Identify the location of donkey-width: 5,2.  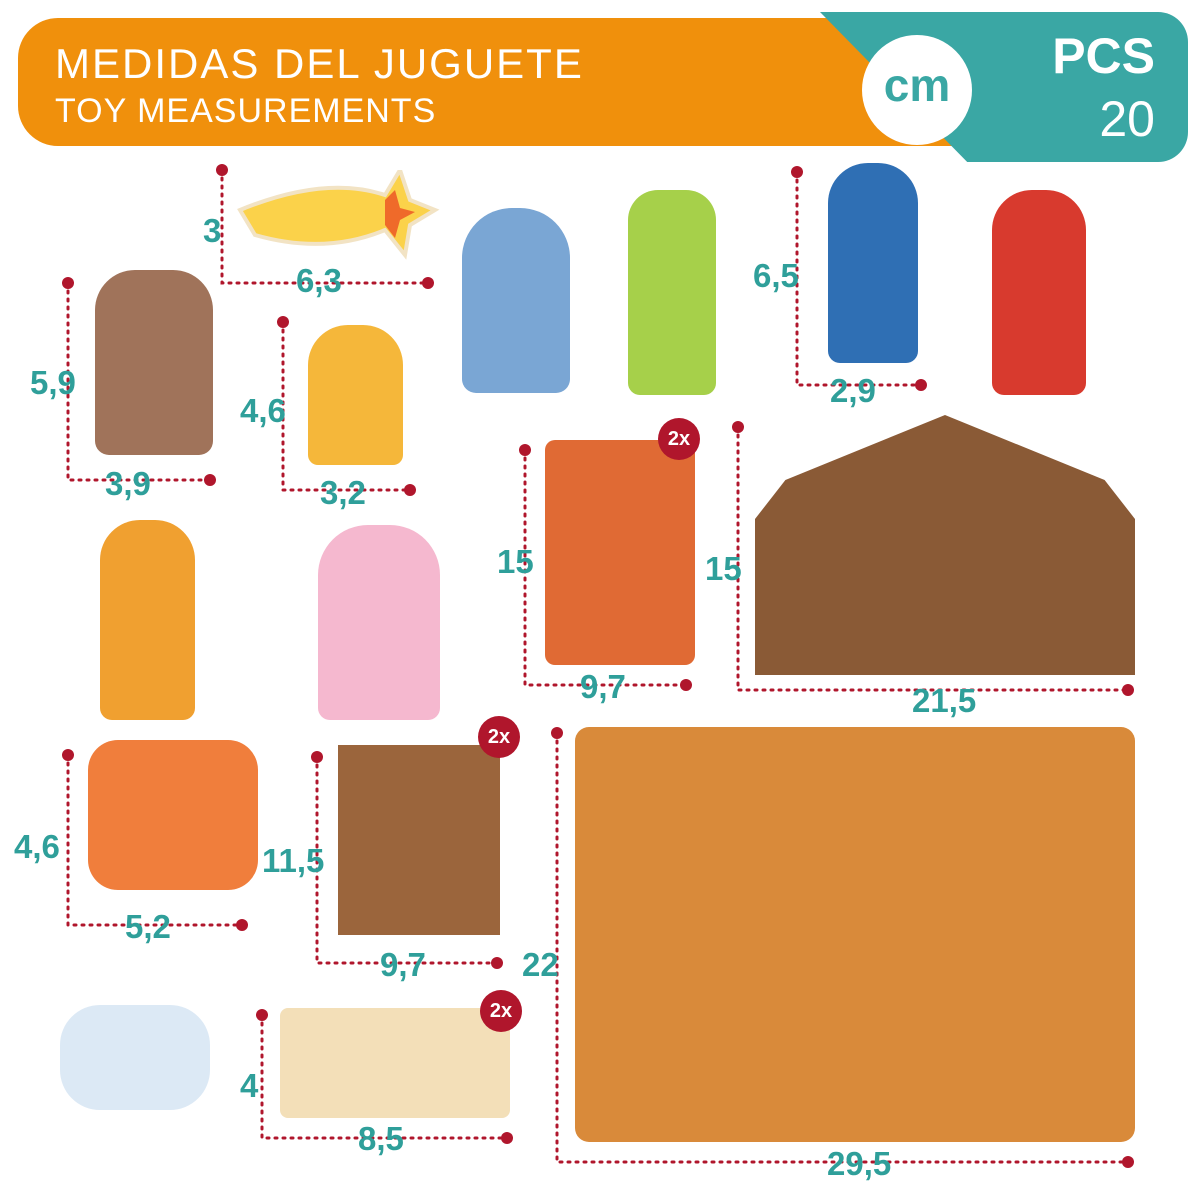
(148, 926).